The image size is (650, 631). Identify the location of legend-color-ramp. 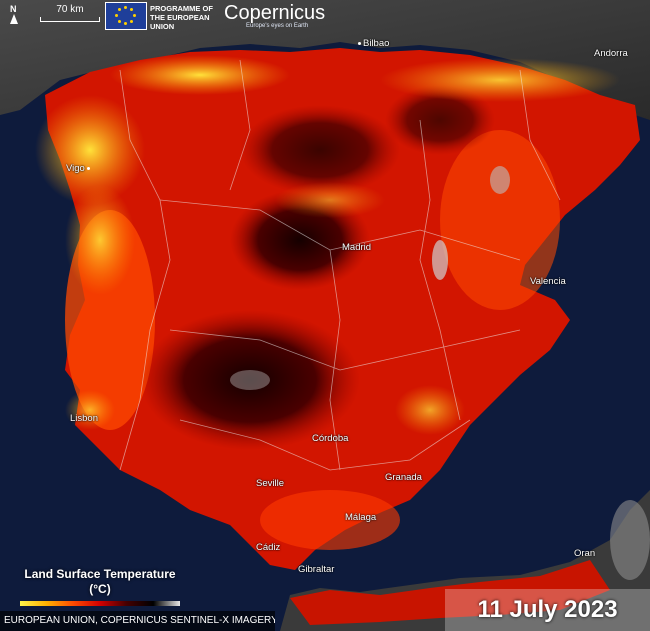
(100, 603).